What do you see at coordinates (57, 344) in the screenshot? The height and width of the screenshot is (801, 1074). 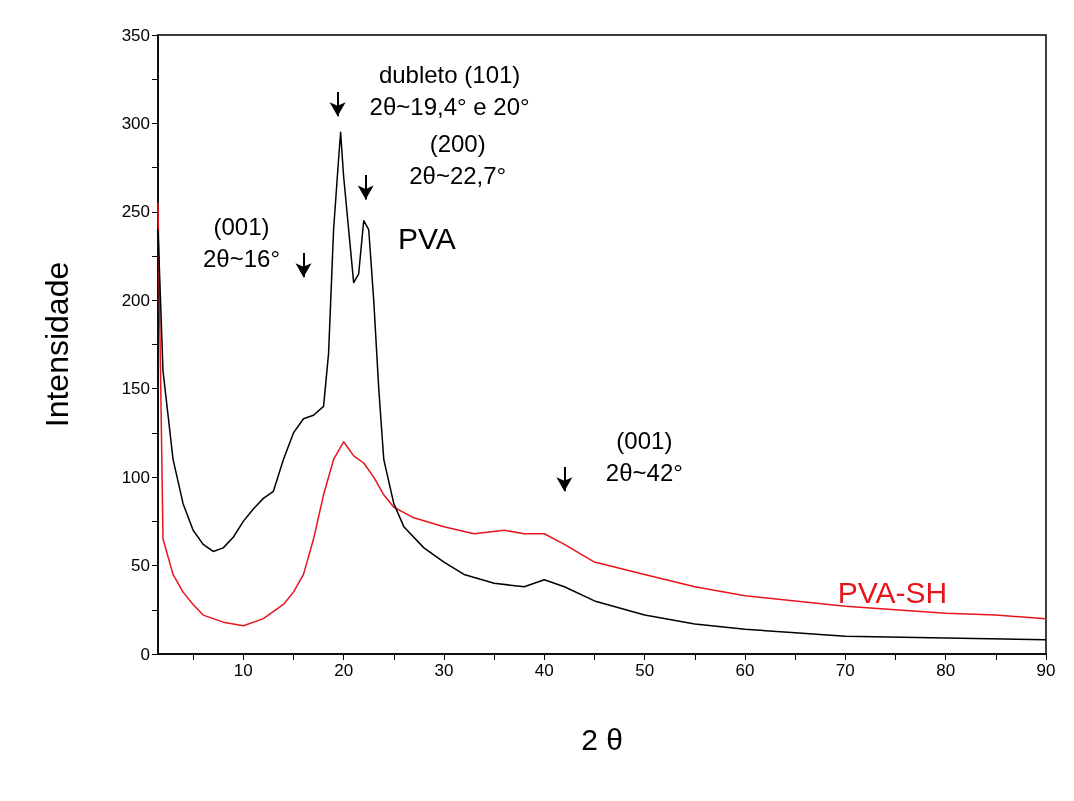 I see `y-axis-title: Intensidade` at bounding box center [57, 344].